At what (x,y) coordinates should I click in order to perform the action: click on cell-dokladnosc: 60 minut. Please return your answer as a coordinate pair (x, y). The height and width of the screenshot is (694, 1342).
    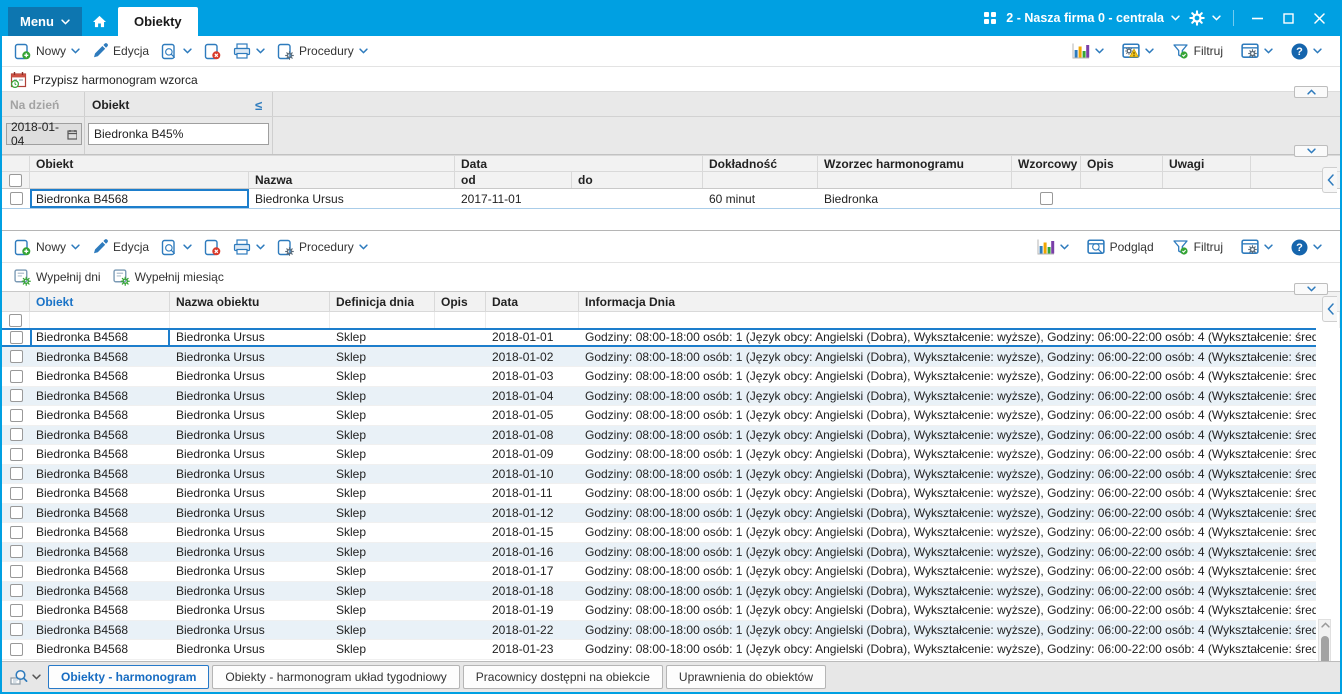
    Looking at the image, I should click on (732, 198).